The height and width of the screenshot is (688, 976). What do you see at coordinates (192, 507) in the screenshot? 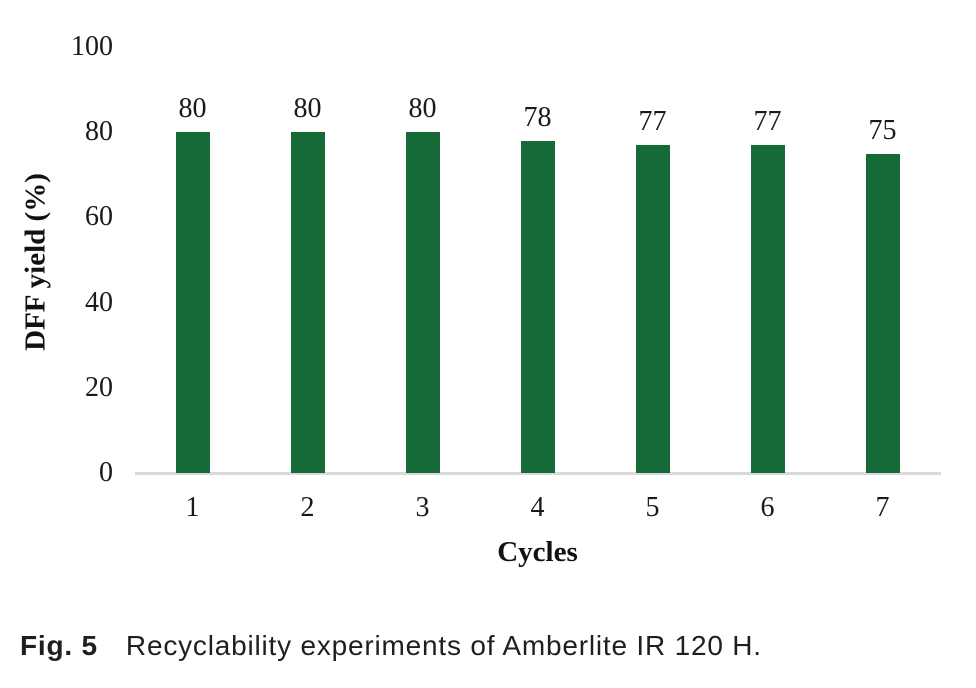
I see `x-tick-label: 1` at bounding box center [192, 507].